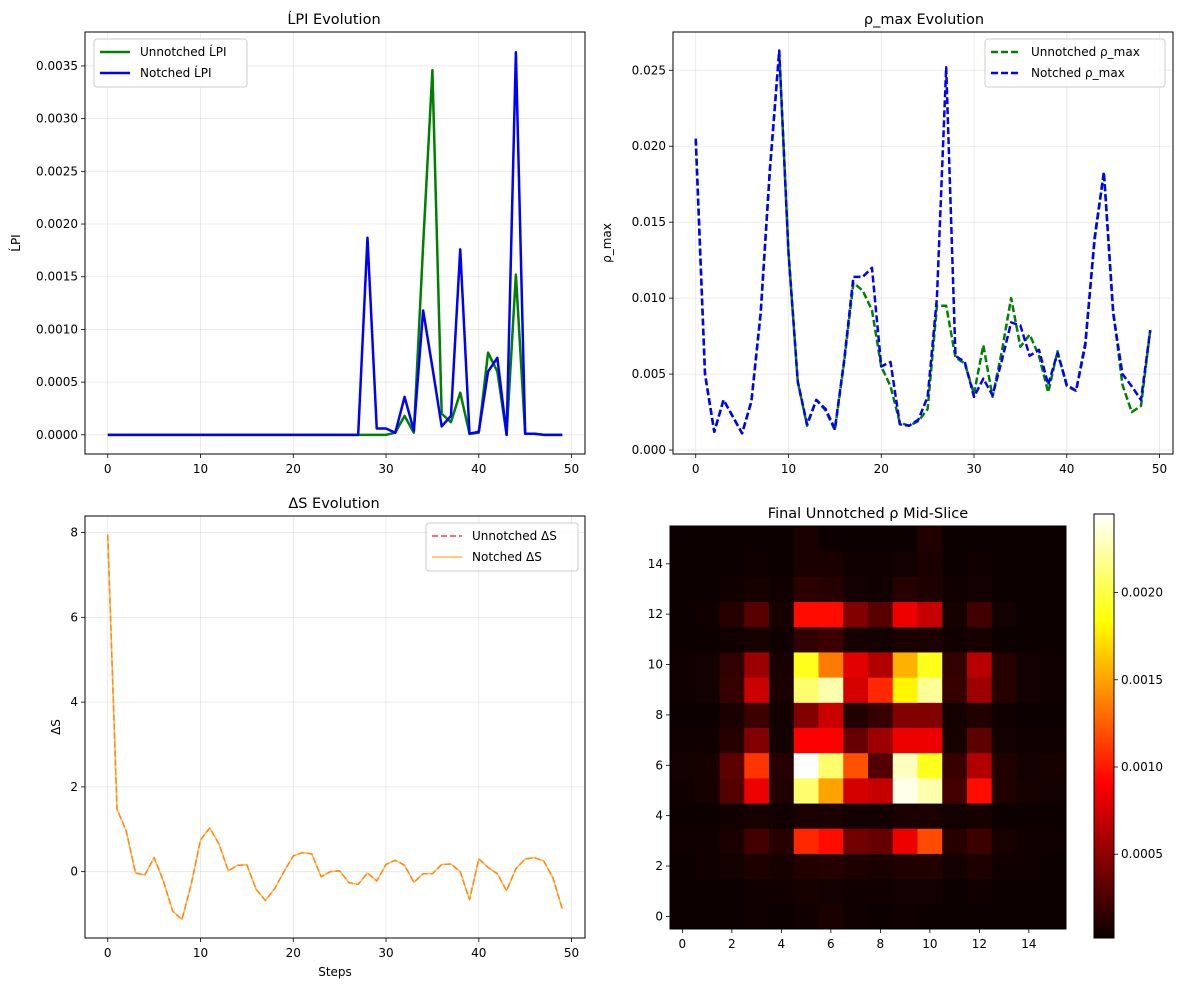  I want to click on legend-label: Unnotched ρ_max, so click(1085, 52).